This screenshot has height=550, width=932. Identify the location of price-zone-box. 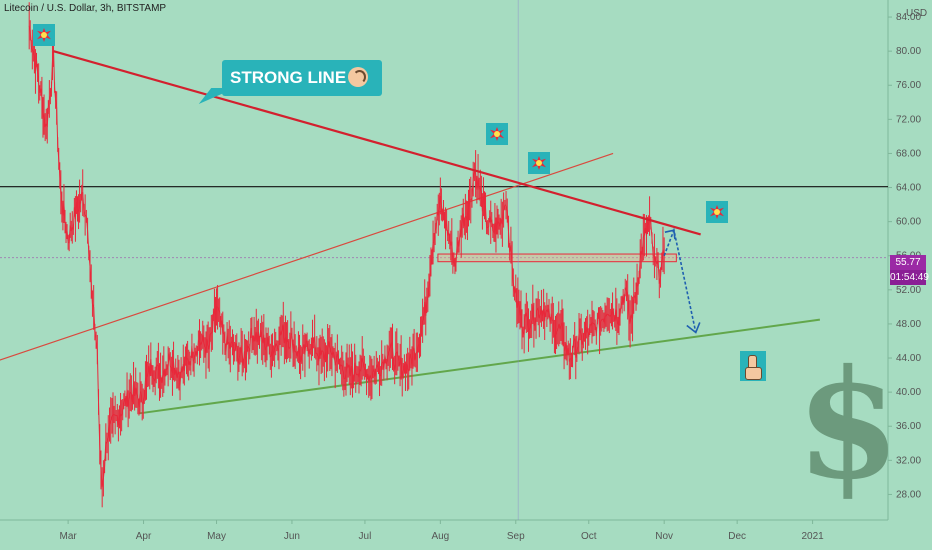
(557, 258).